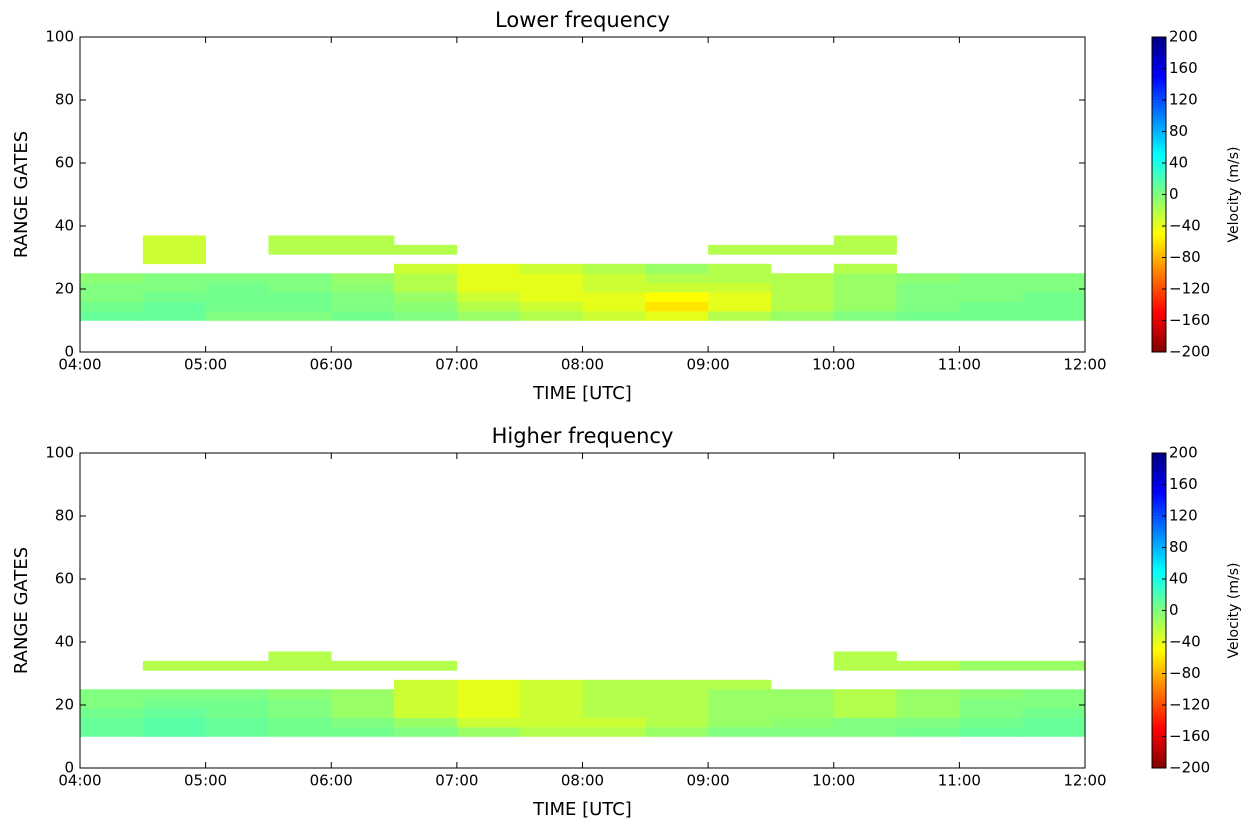 This screenshot has width=1249, height=824. Describe the element at coordinates (1185, 226) in the screenshot. I see `colorbar-tick-label: −40` at that location.